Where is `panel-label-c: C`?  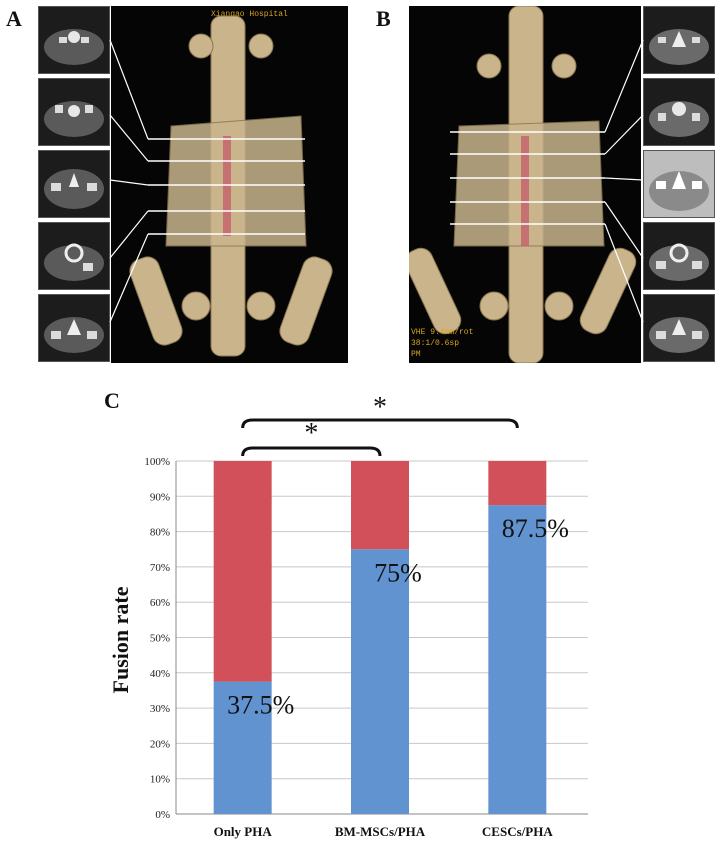
panel-label-c: C is located at coordinates (112, 400).